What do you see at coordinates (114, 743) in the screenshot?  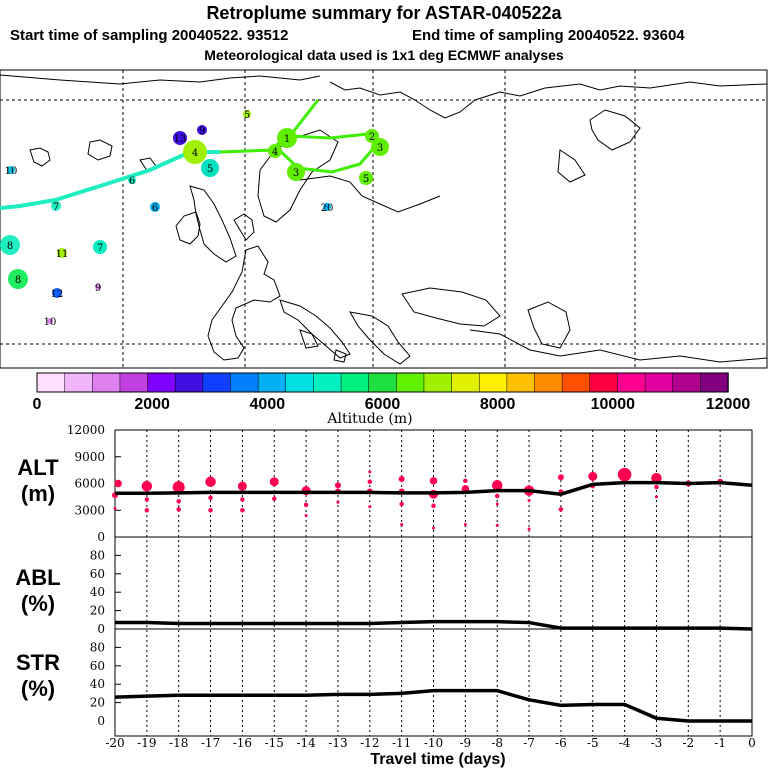 I see `x-tick-label: -20` at bounding box center [114, 743].